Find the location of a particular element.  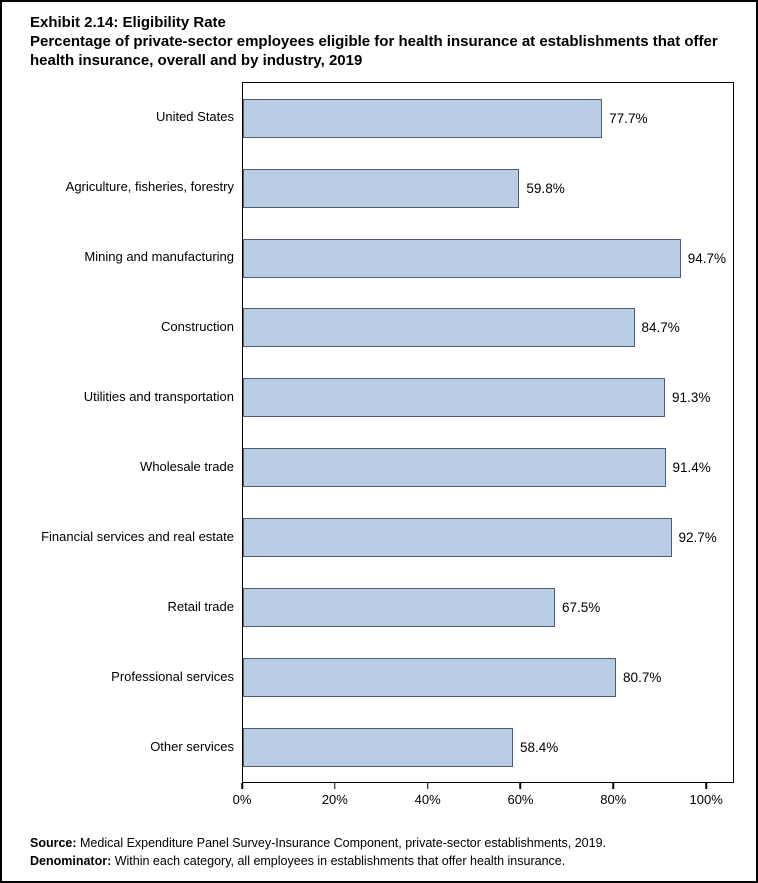

bar-row: 58.4% is located at coordinates (488, 747).